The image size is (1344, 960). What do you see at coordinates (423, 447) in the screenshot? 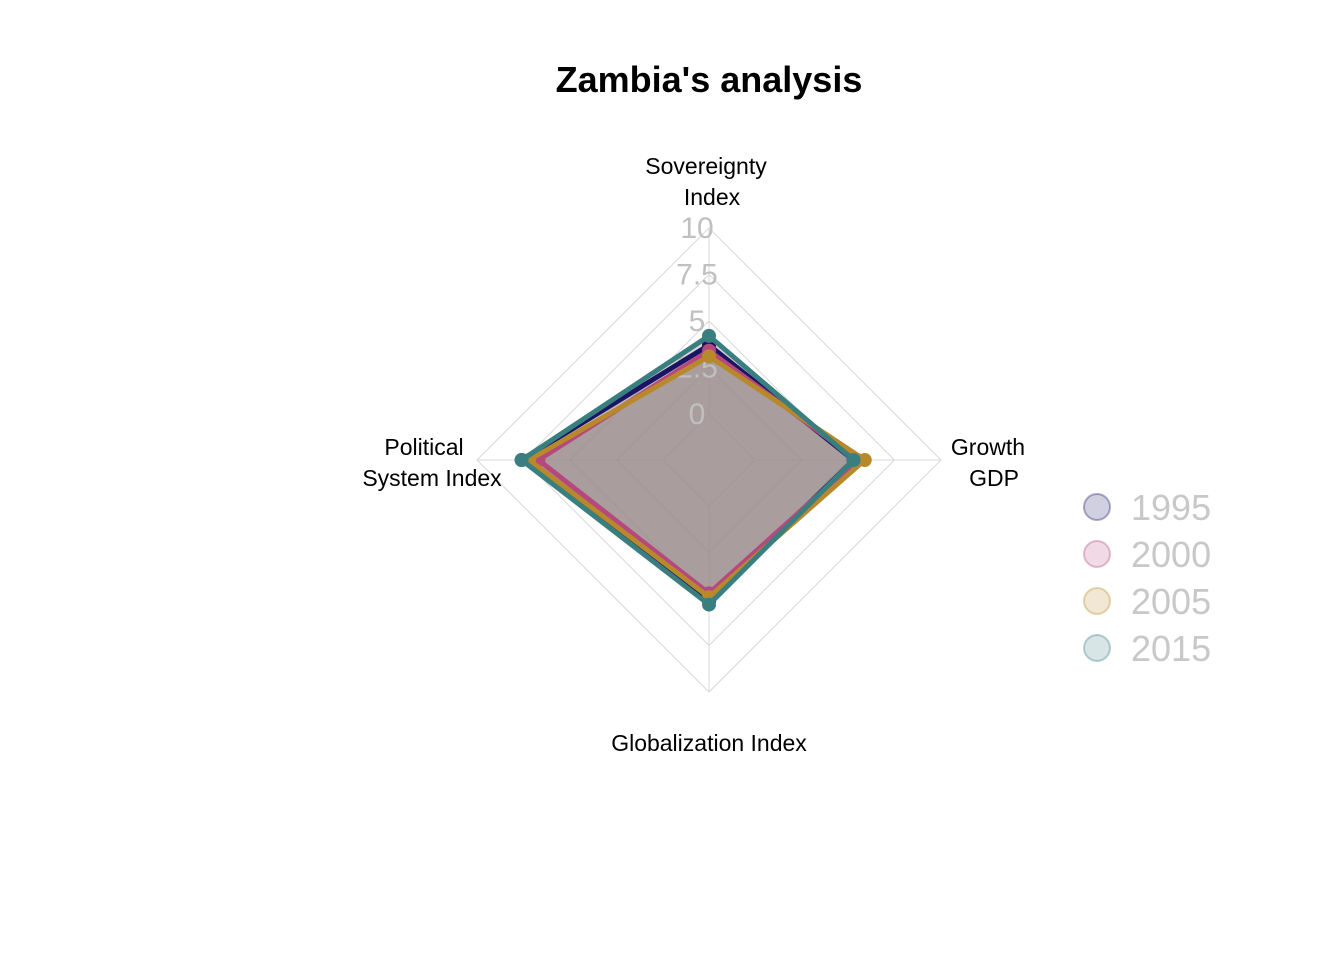
I see `axis-label-3-line-0: Political` at bounding box center [423, 447].